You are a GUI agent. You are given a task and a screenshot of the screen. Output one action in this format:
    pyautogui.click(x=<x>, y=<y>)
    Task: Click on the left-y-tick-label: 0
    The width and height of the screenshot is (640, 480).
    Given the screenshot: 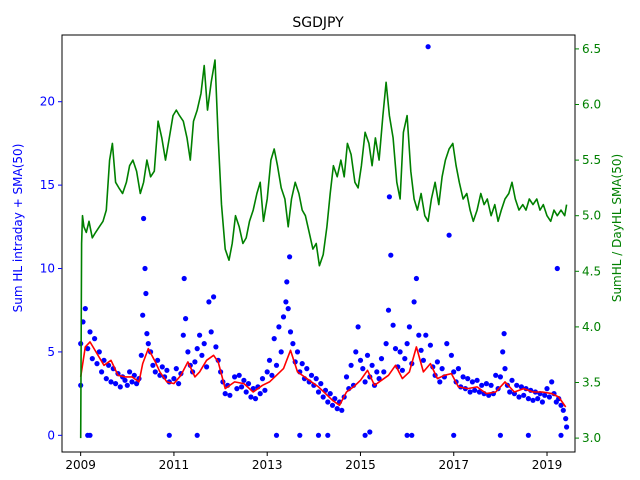 What is the action you would take?
    pyautogui.click(x=51, y=435)
    